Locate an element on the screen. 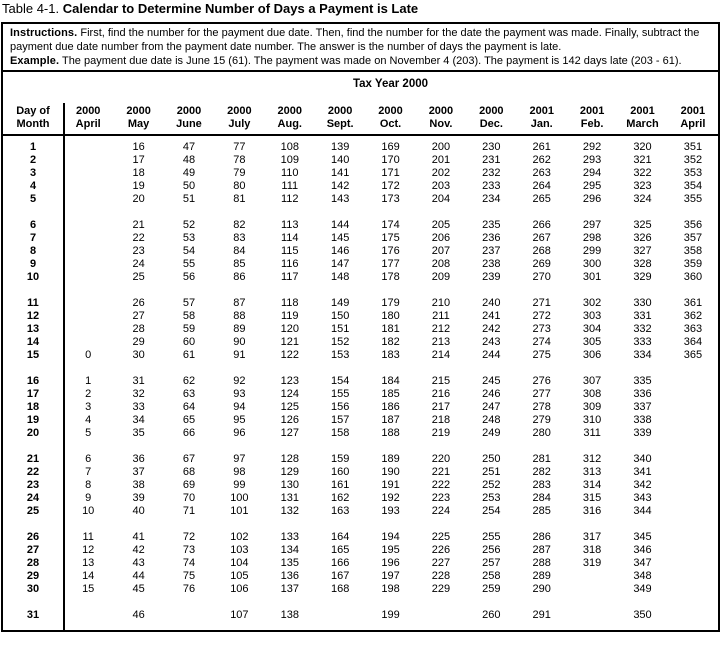  day-number-cell: 159 is located at coordinates (340, 459).